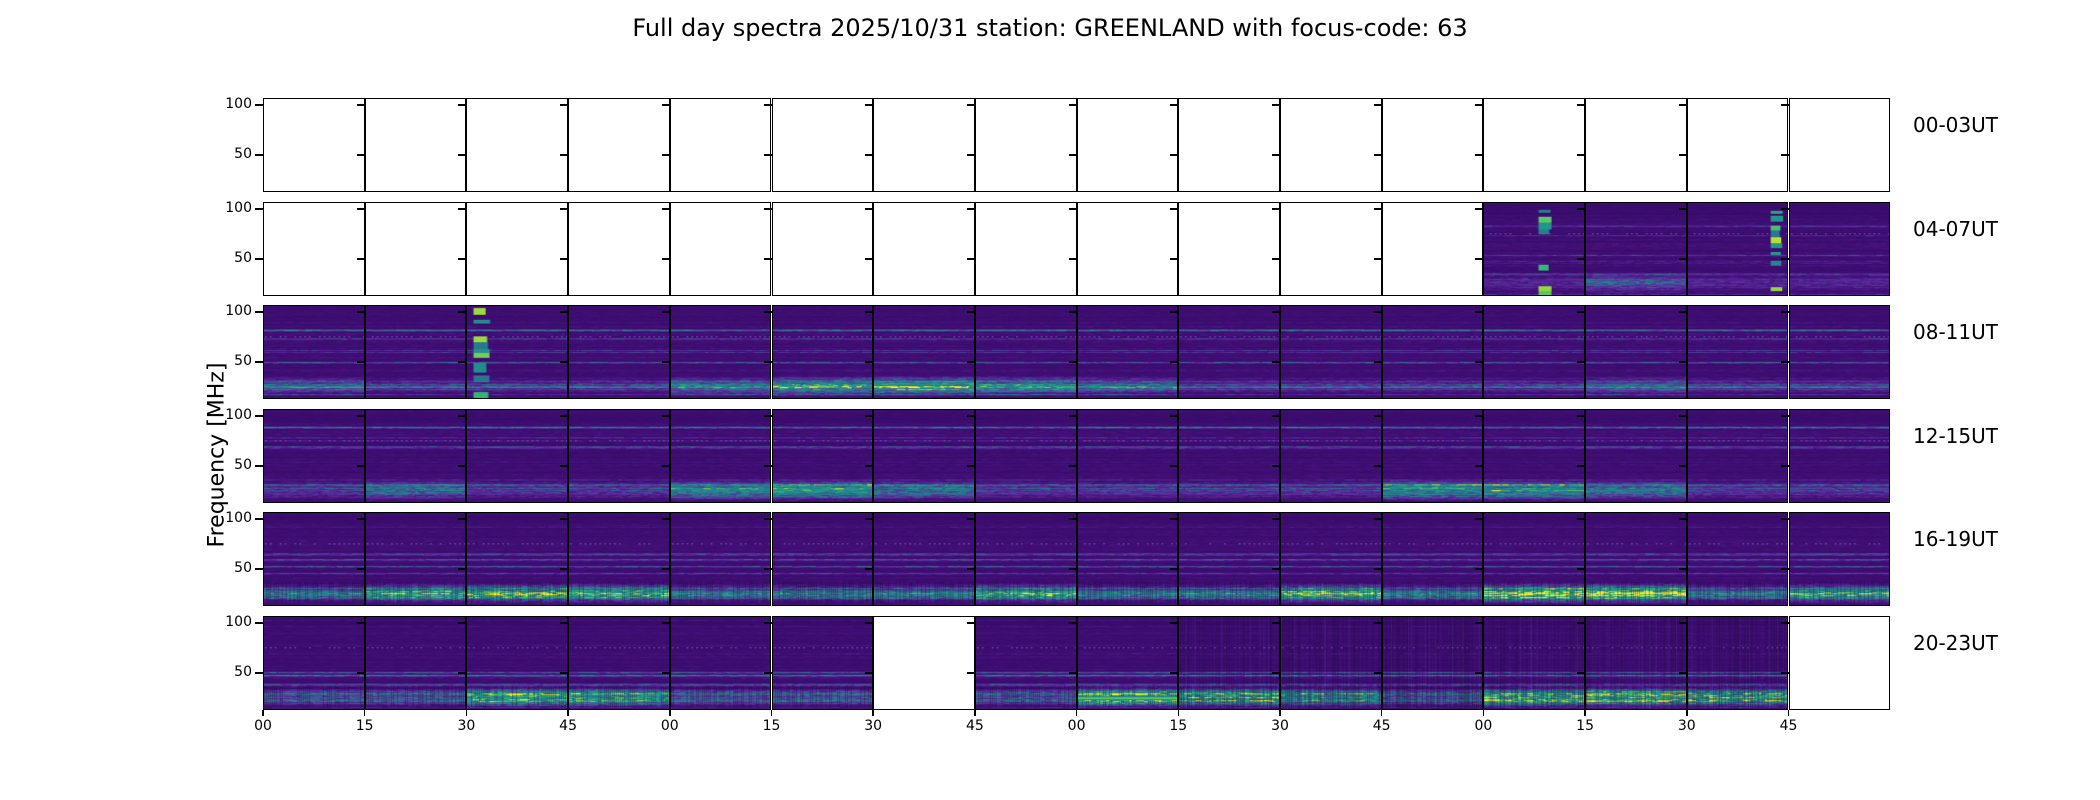 This screenshot has width=2100, height=800. What do you see at coordinates (1955, 539) in the screenshot?
I see `row-label: 16-19UT` at bounding box center [1955, 539].